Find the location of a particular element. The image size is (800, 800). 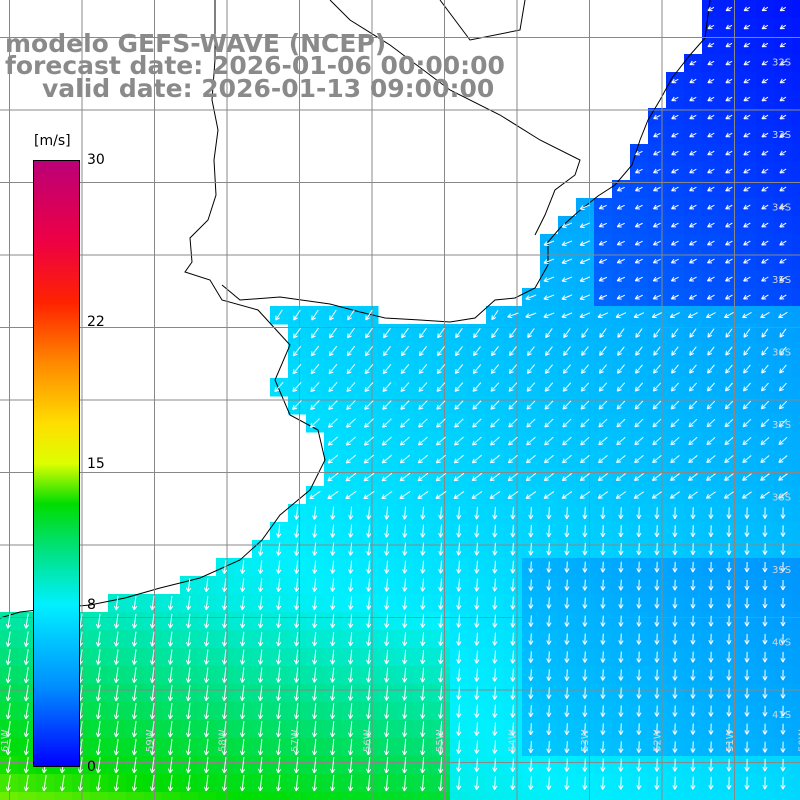

latitude-label: 38S is located at coordinates (781, 498).